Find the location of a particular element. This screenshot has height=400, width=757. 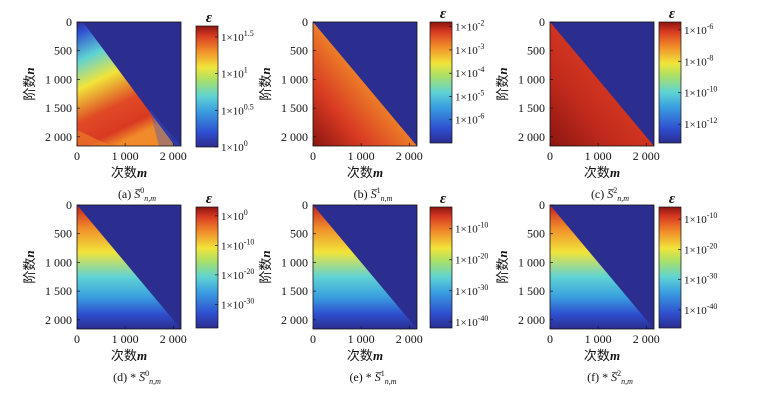

colorbar-tick-label: 1×101.5 is located at coordinates (237, 36).